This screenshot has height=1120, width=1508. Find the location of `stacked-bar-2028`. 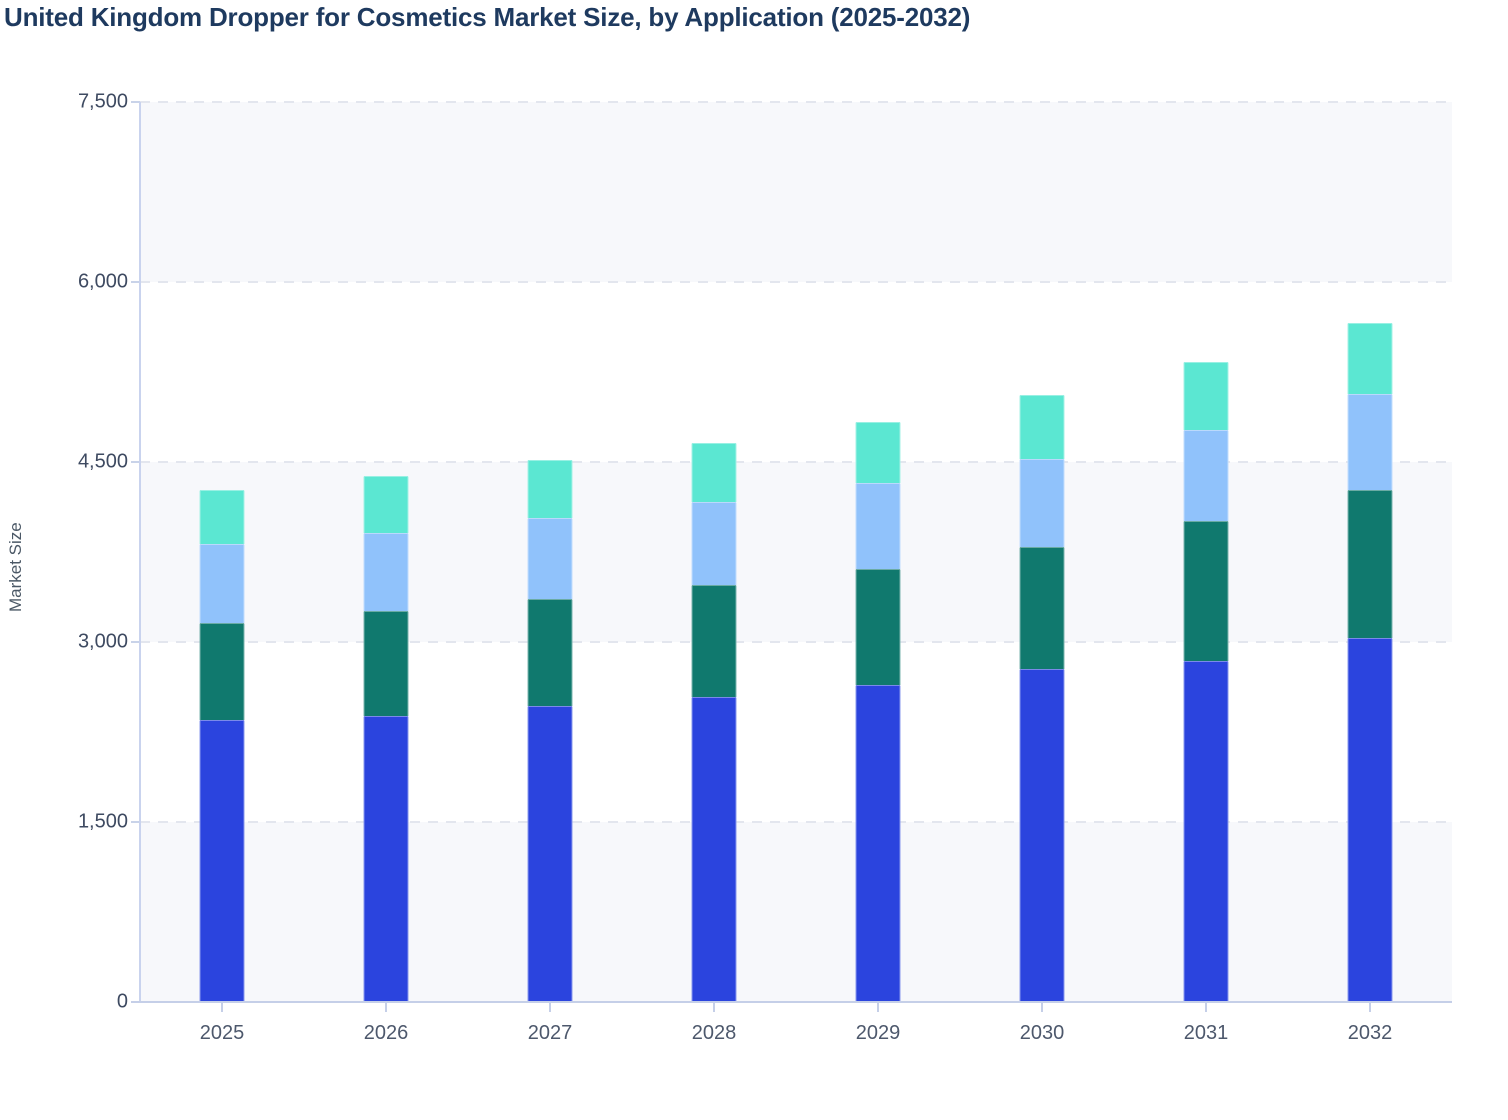

stacked-bar-2028 is located at coordinates (714, 722).